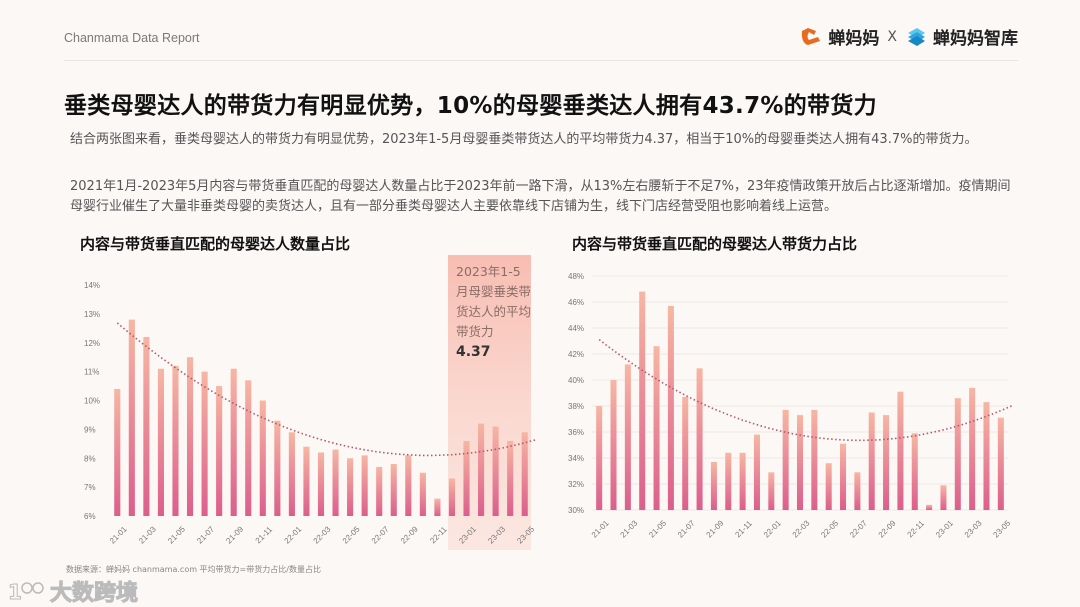 This screenshot has width=1080, height=607. Describe the element at coordinates (132, 38) in the screenshot. I see `report-tag: Chanmama Data Report` at that location.